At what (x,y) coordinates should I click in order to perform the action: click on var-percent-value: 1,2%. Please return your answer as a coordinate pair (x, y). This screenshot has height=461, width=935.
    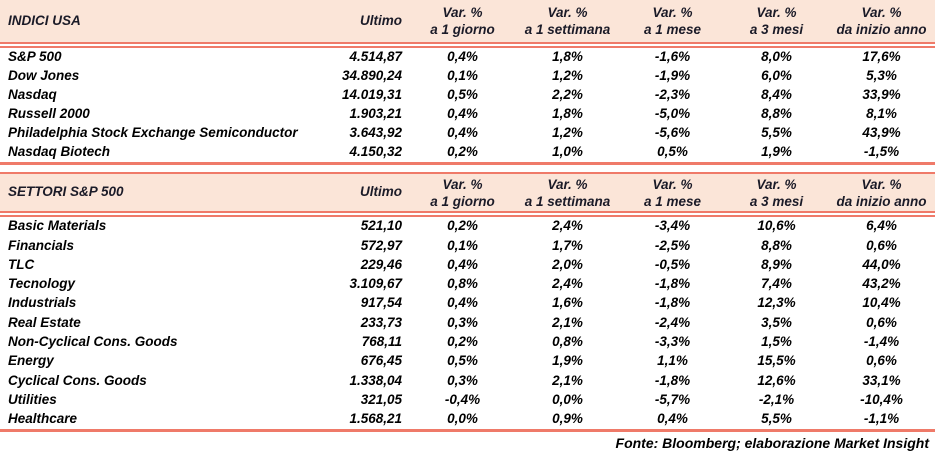
    Looking at the image, I should click on (567, 76).